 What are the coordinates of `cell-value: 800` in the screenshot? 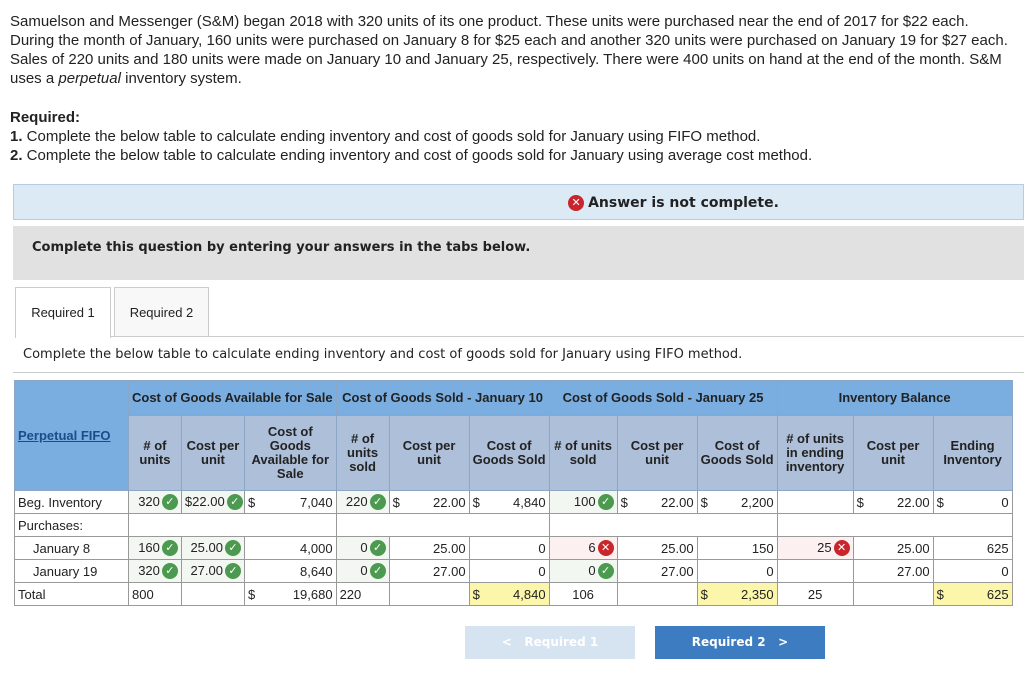 It's located at (143, 594).